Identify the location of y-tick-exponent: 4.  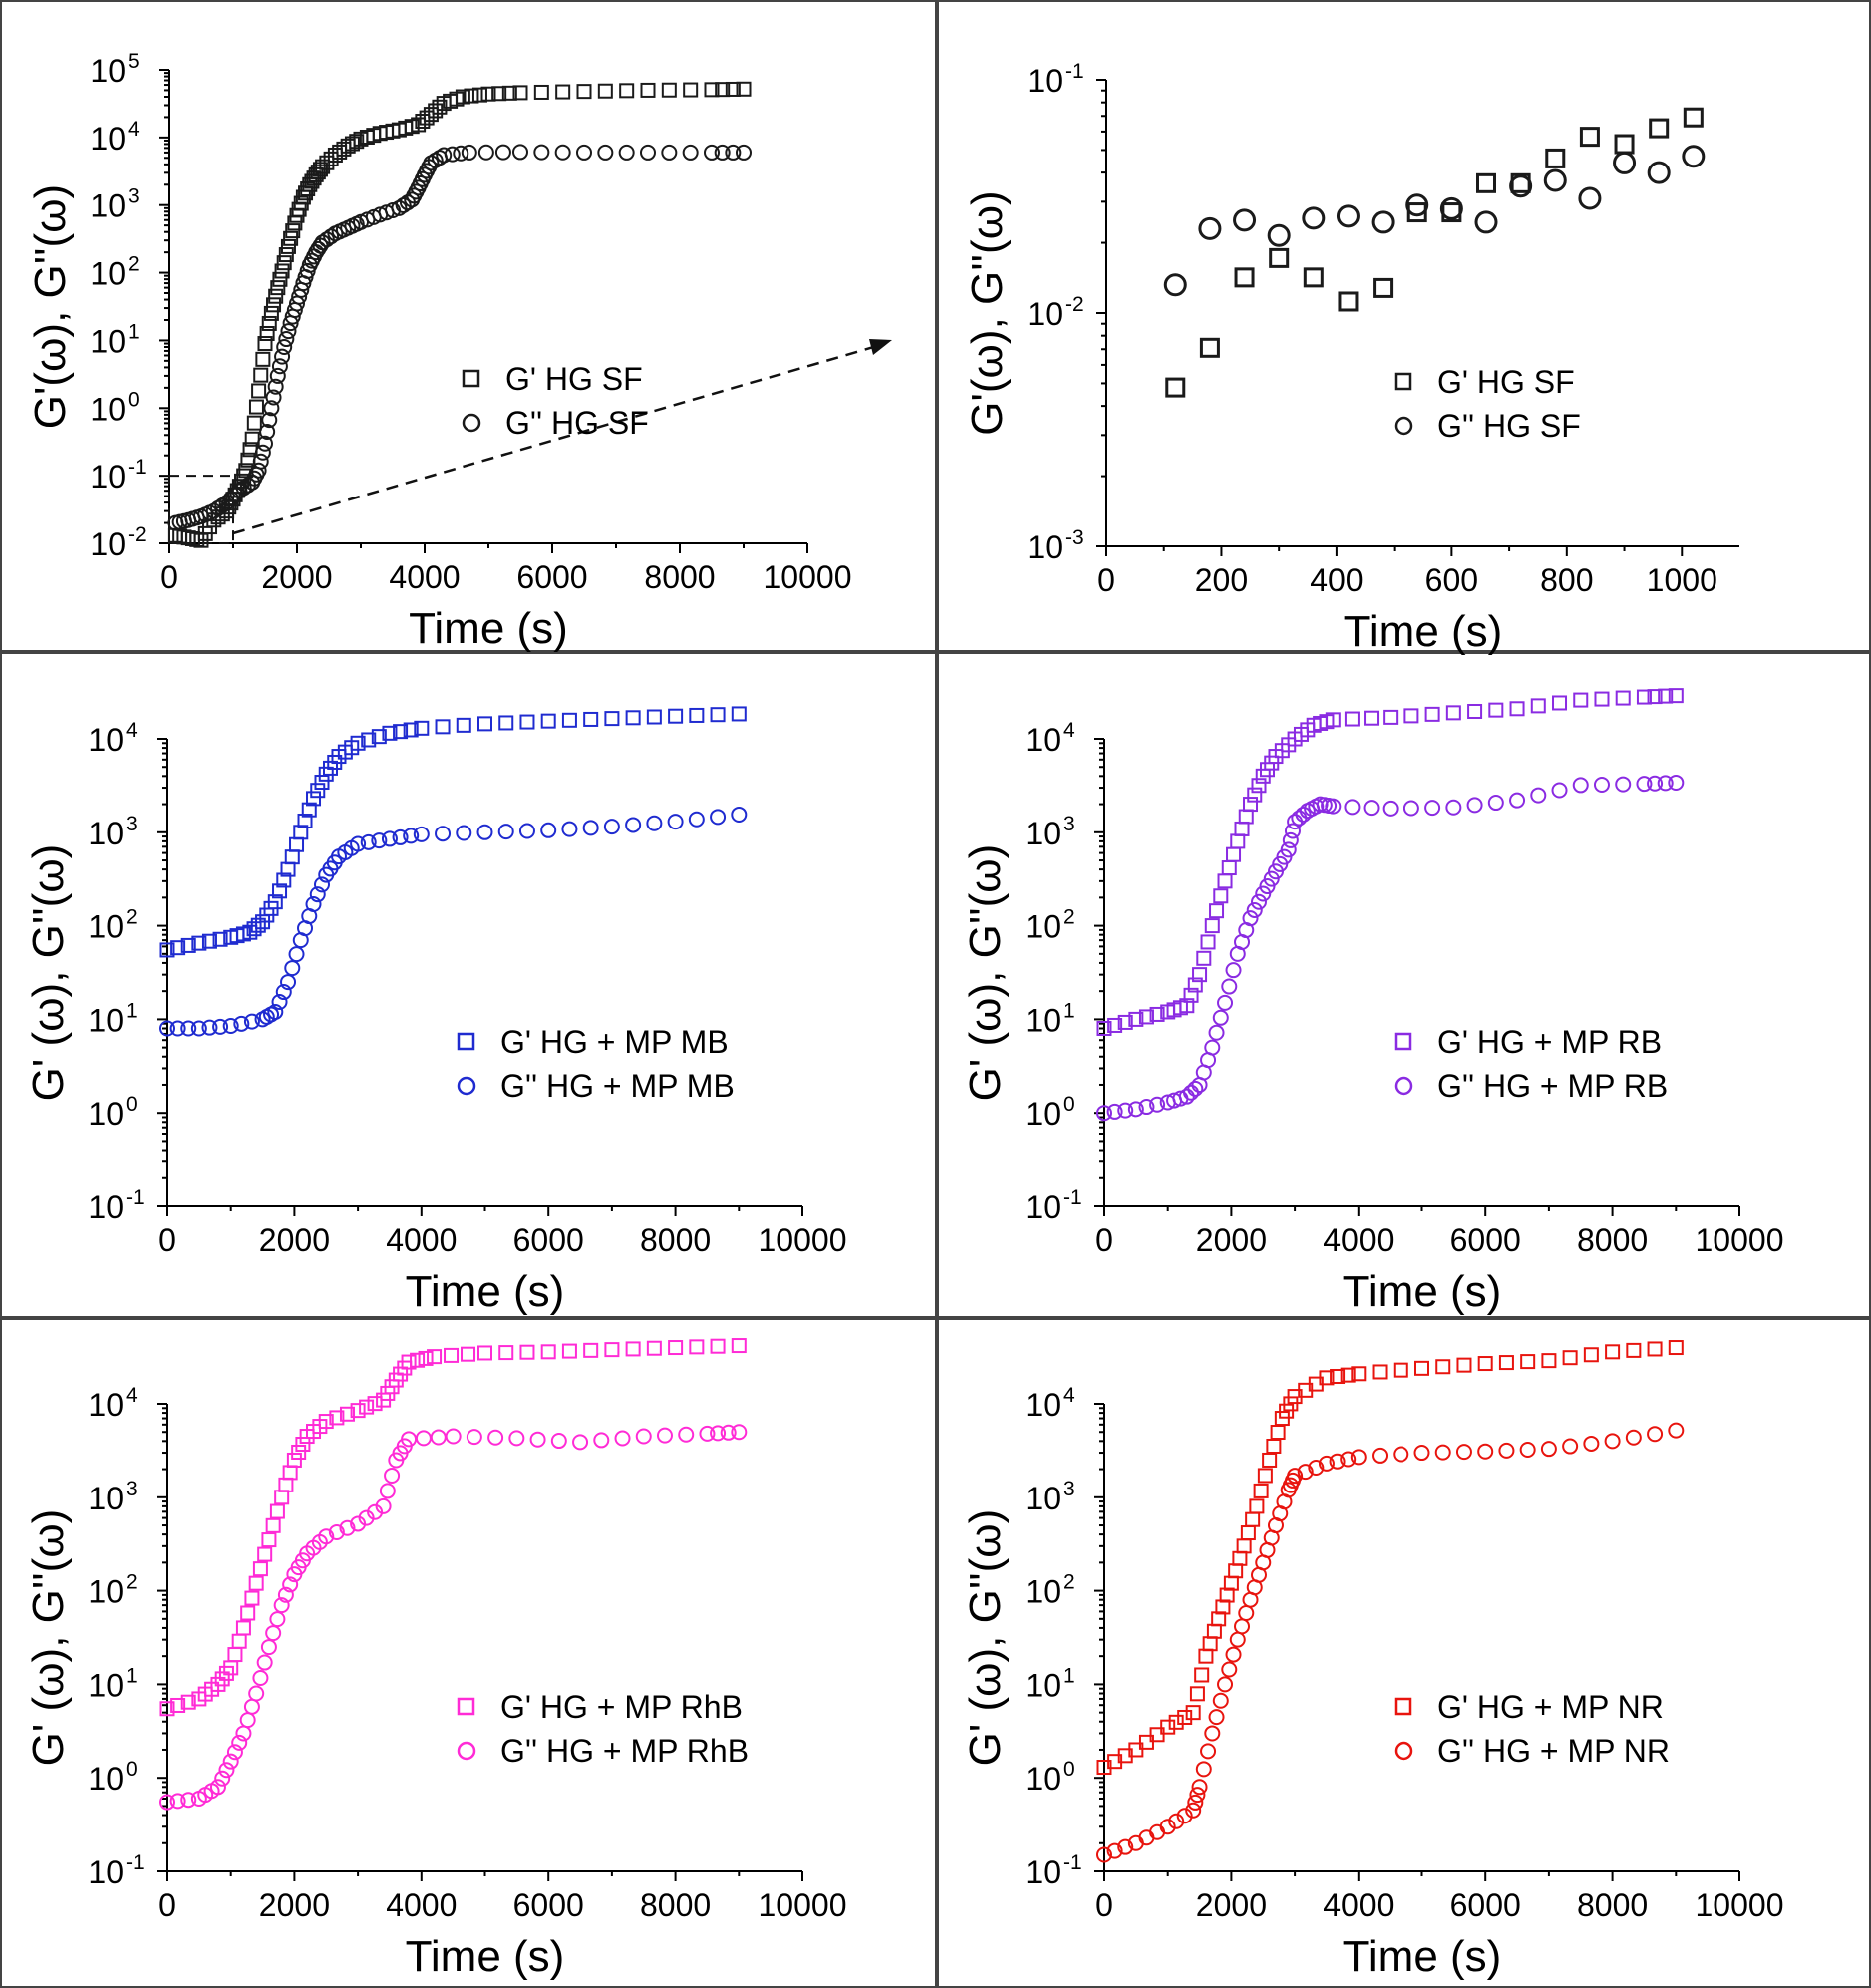
(134, 129).